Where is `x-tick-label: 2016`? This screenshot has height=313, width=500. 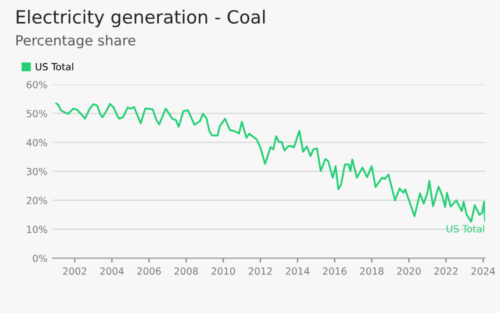
x-tick-label: 2016 is located at coordinates (334, 271).